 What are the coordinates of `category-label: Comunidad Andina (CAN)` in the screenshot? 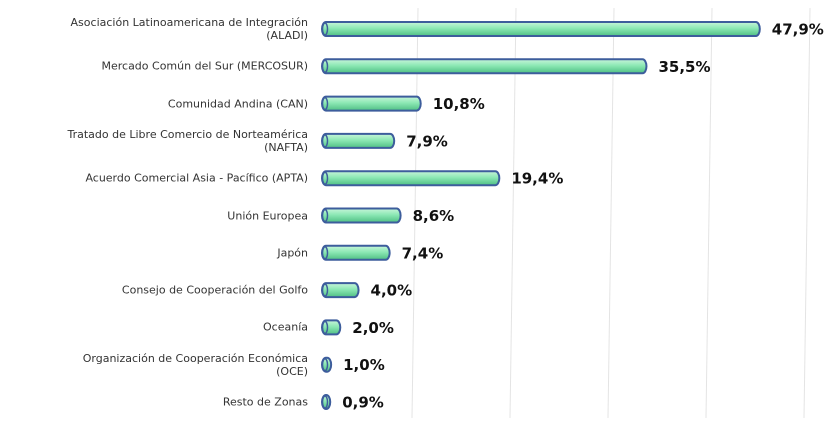 It's located at (237, 104).